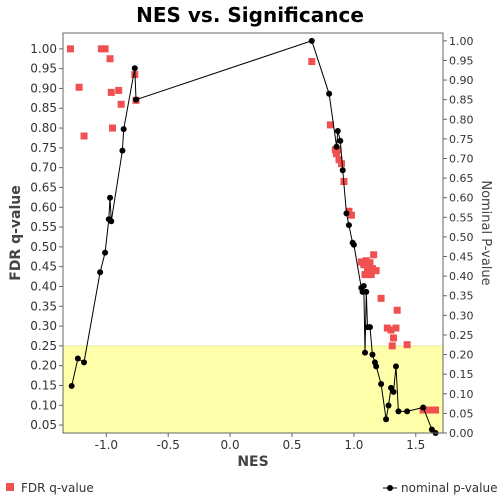 The width and height of the screenshot is (500, 500). I want to click on y-right-tick-label: 0.80, so click(461, 119).